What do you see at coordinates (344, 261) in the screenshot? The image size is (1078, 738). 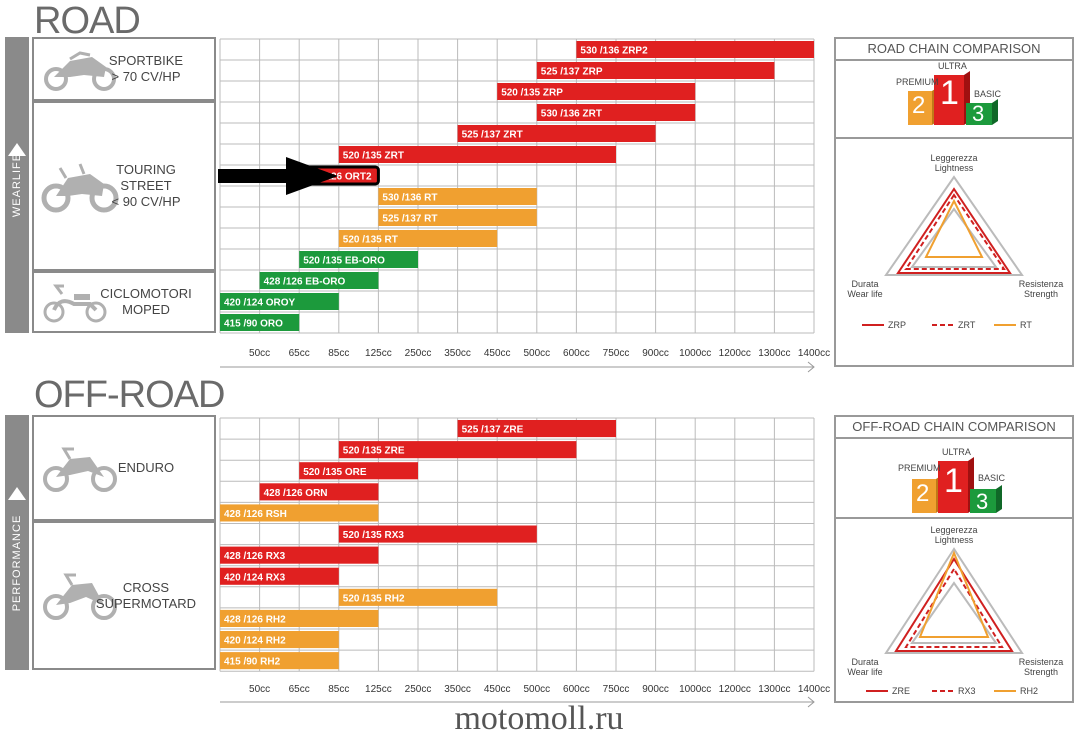 I see `bar-label: 520 /135 EB-ORO` at bounding box center [344, 261].